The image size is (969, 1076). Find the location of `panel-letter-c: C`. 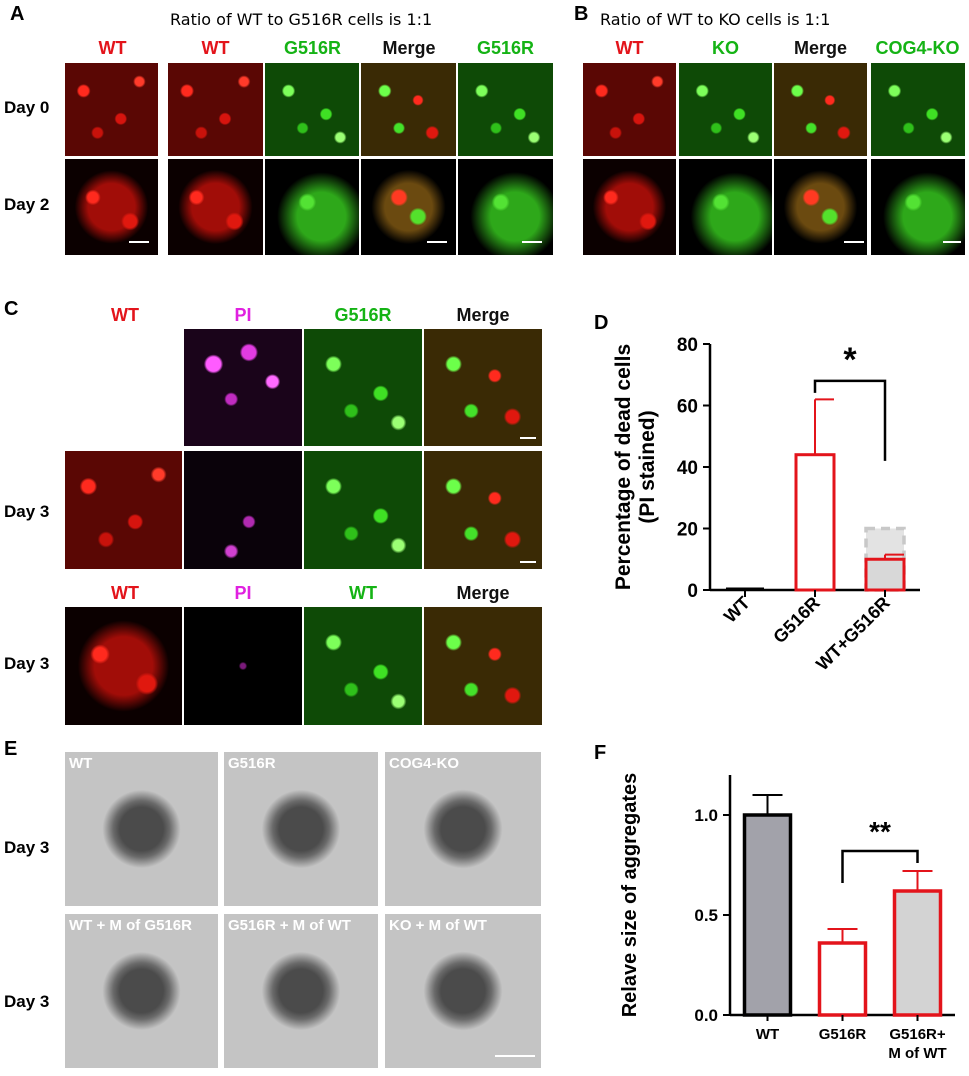

panel-letter-c: C is located at coordinates (11, 309).